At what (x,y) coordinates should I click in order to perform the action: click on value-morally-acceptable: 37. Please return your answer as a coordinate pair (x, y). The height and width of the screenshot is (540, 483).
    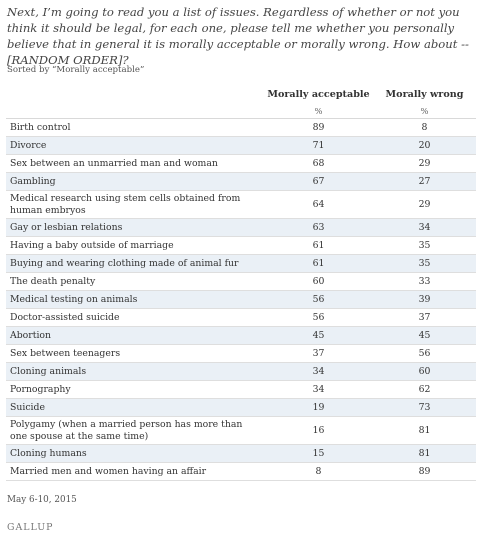
    Looking at the image, I should click on (318, 353).